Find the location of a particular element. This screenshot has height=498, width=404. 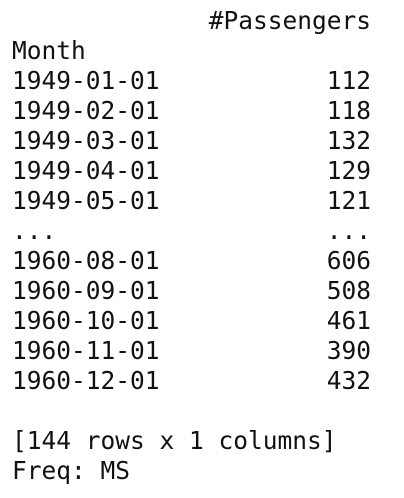

table-row: 1960-11-01 390 is located at coordinates (191, 351).